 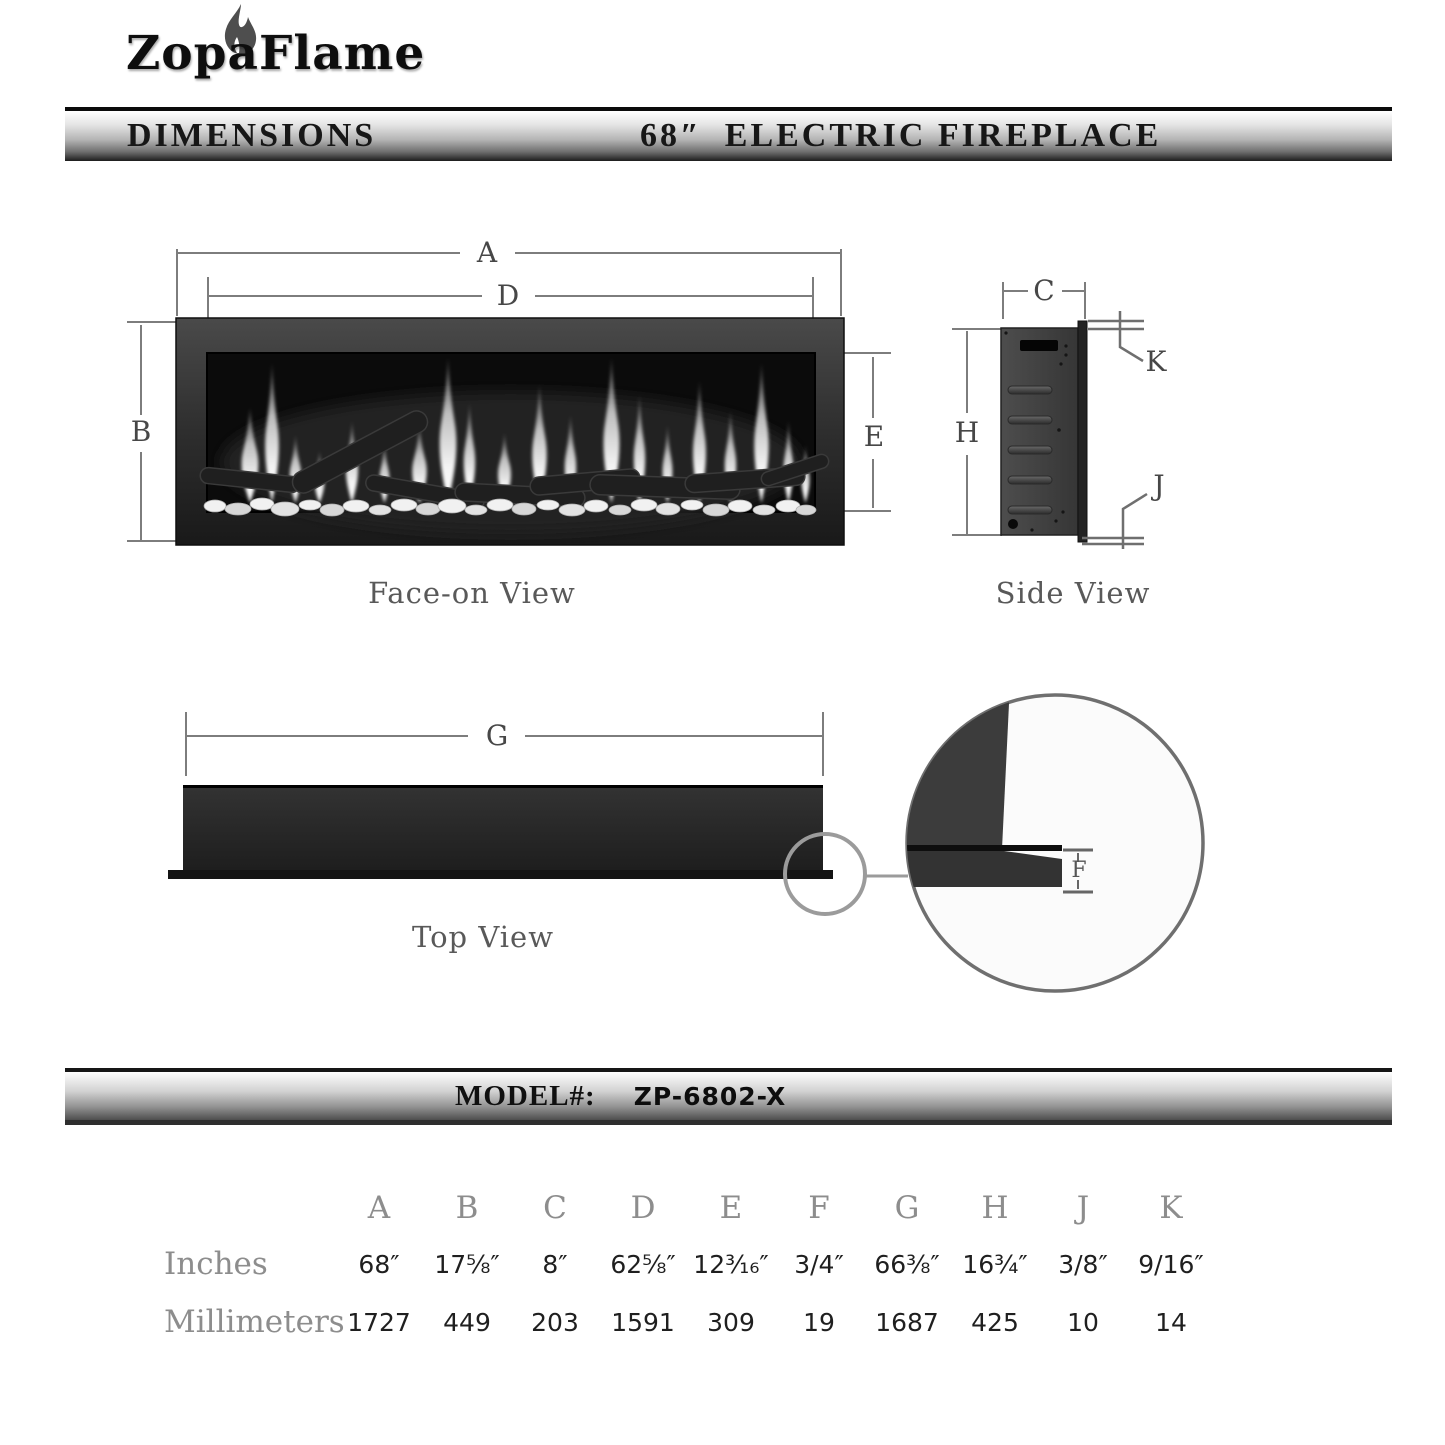 I want to click on dim-H-lines, so click(x=977, y=432).